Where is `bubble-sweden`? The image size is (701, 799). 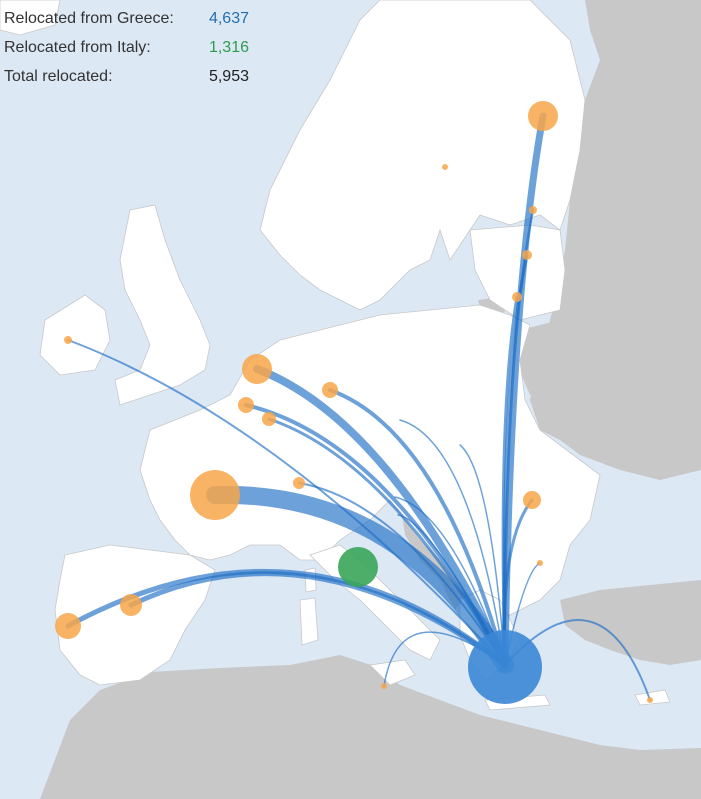 bubble-sweden is located at coordinates (445, 167).